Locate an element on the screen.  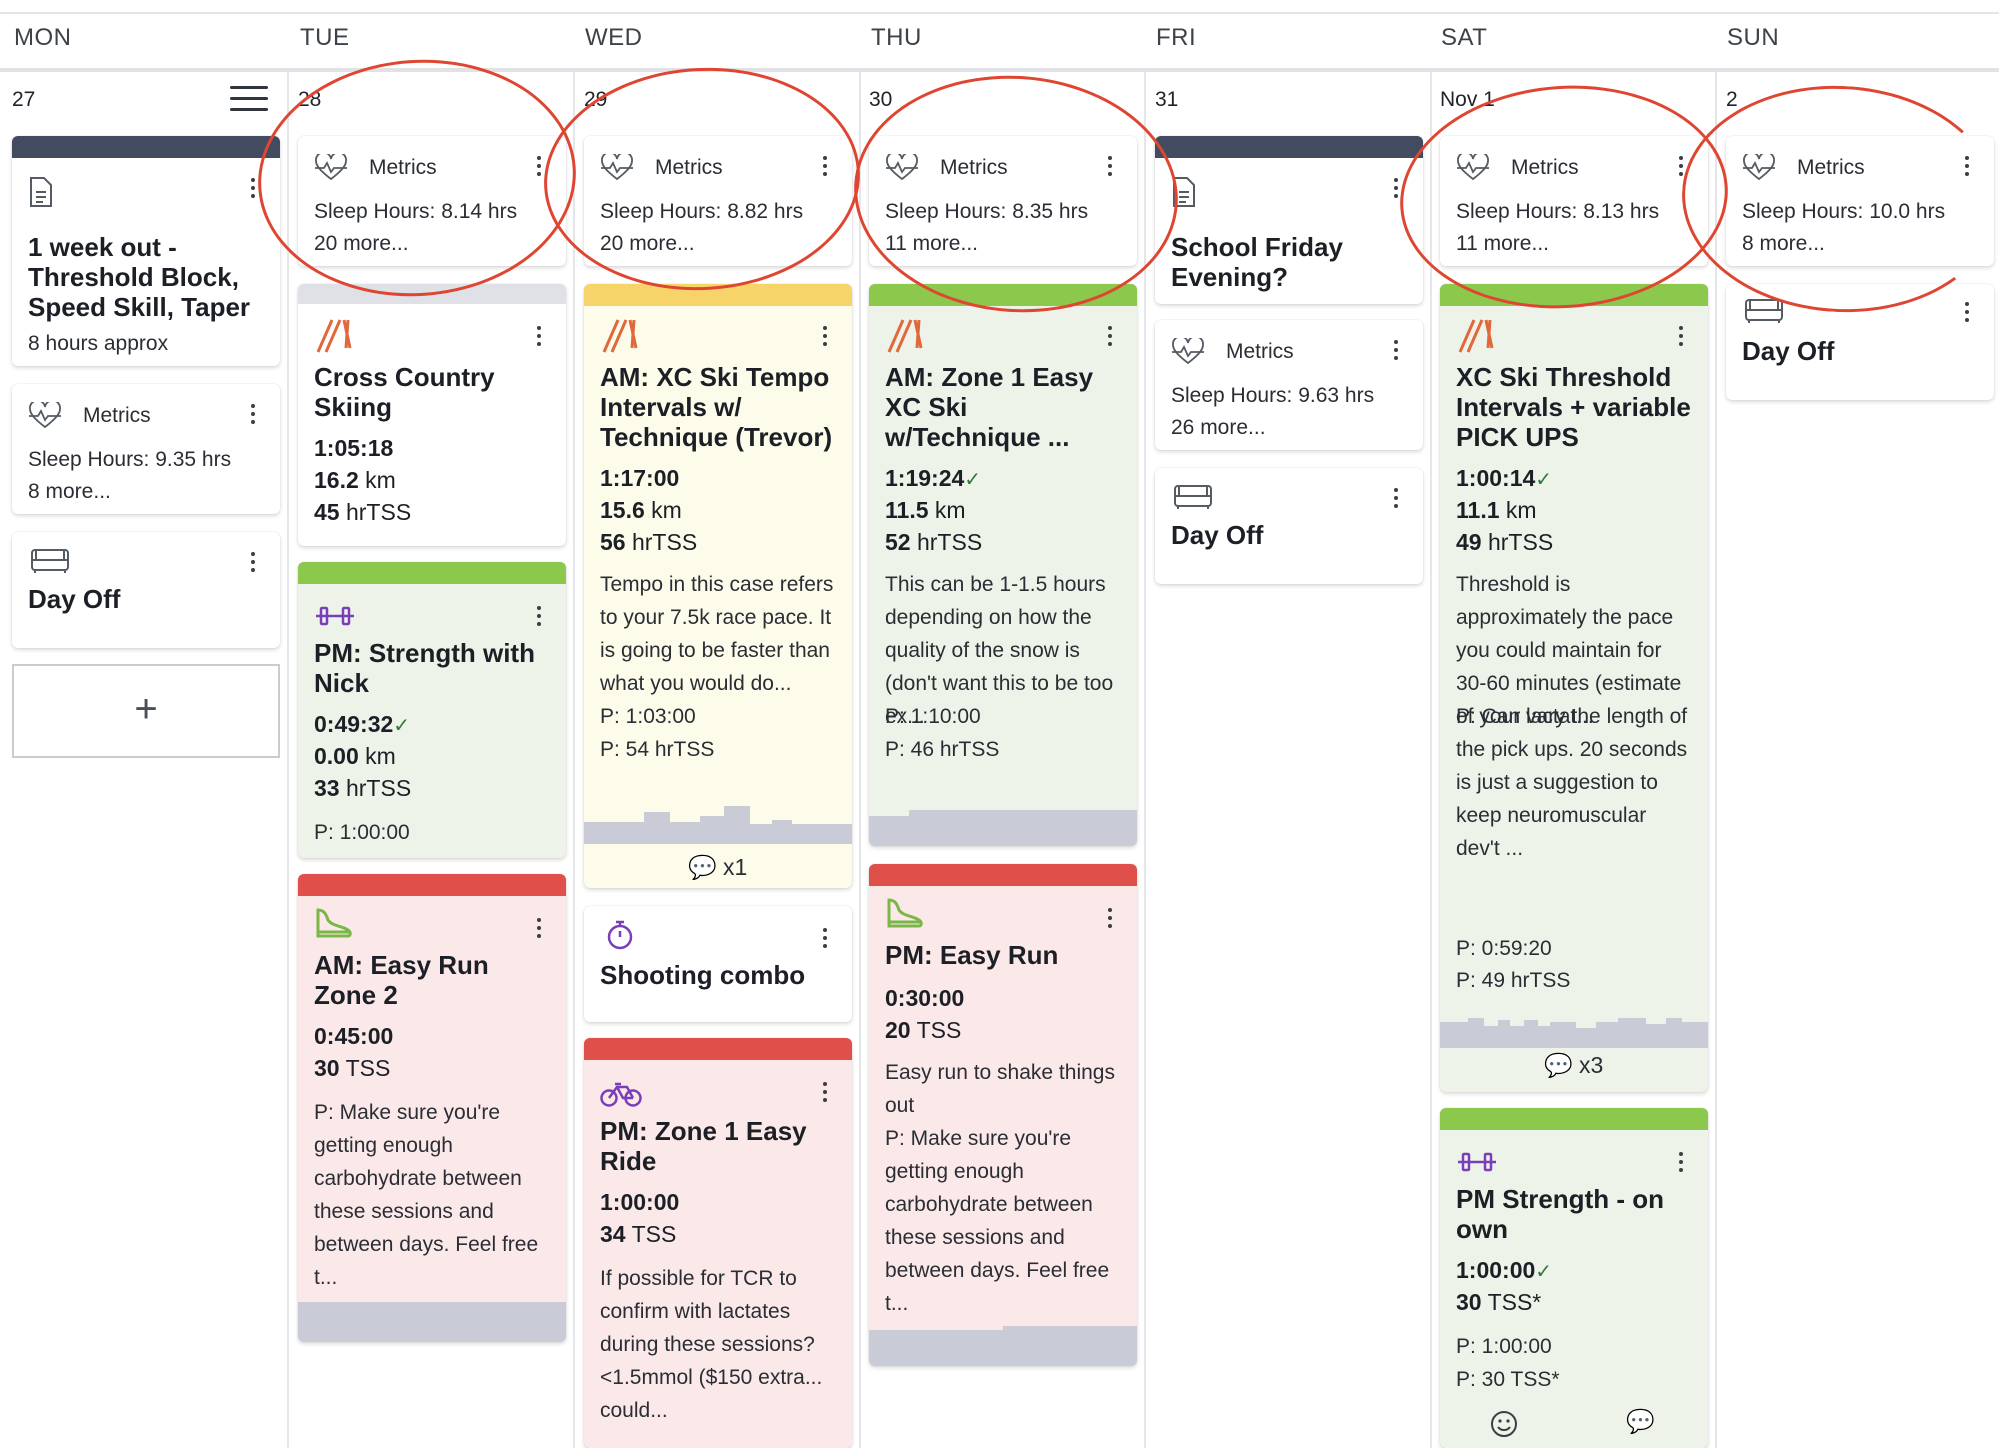
comments-indicator: 💬 x3 is located at coordinates (1574, 1065).